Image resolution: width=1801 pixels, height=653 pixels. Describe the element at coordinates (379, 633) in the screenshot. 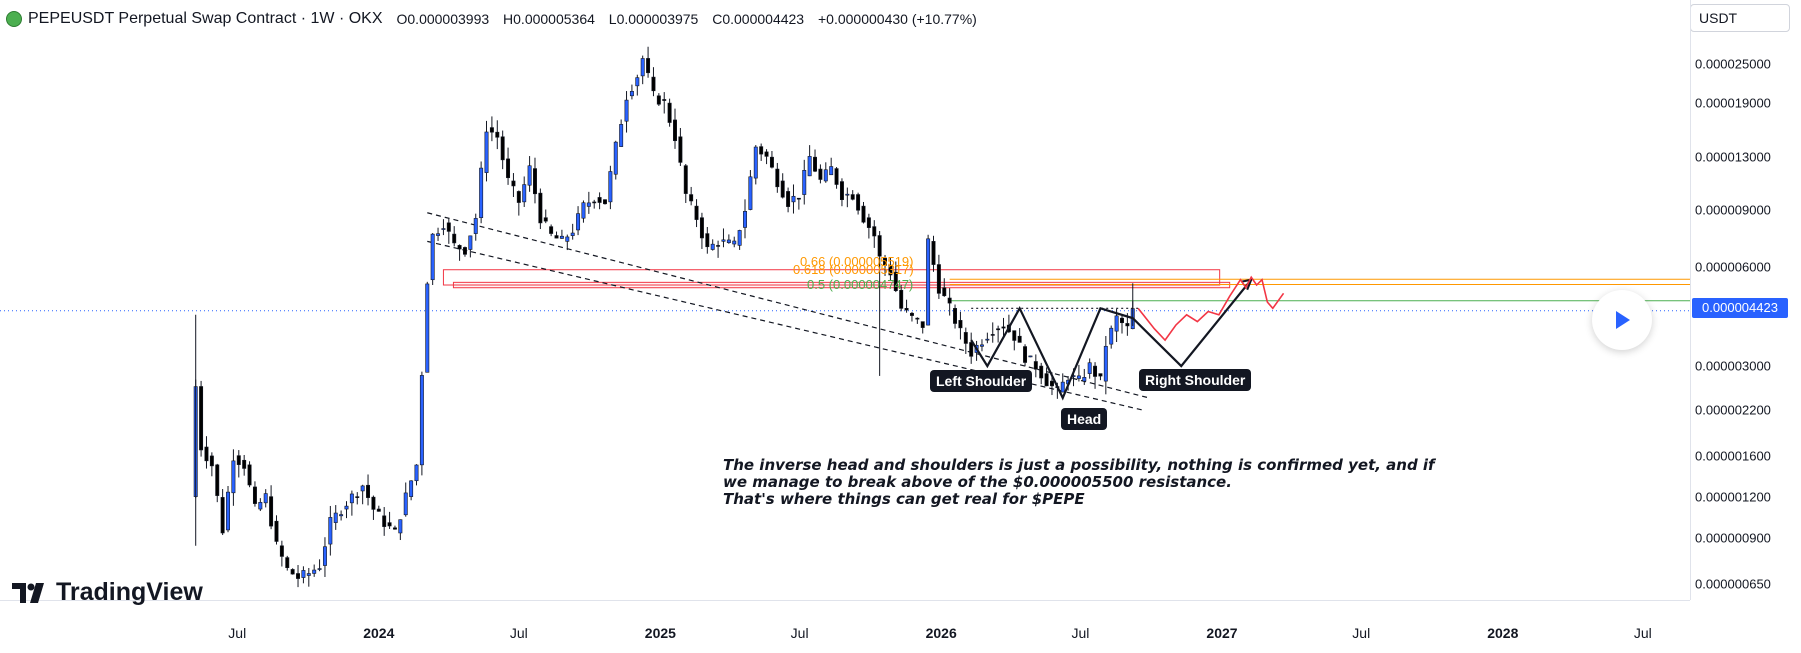

I see `time-tick-label: 2024` at that location.